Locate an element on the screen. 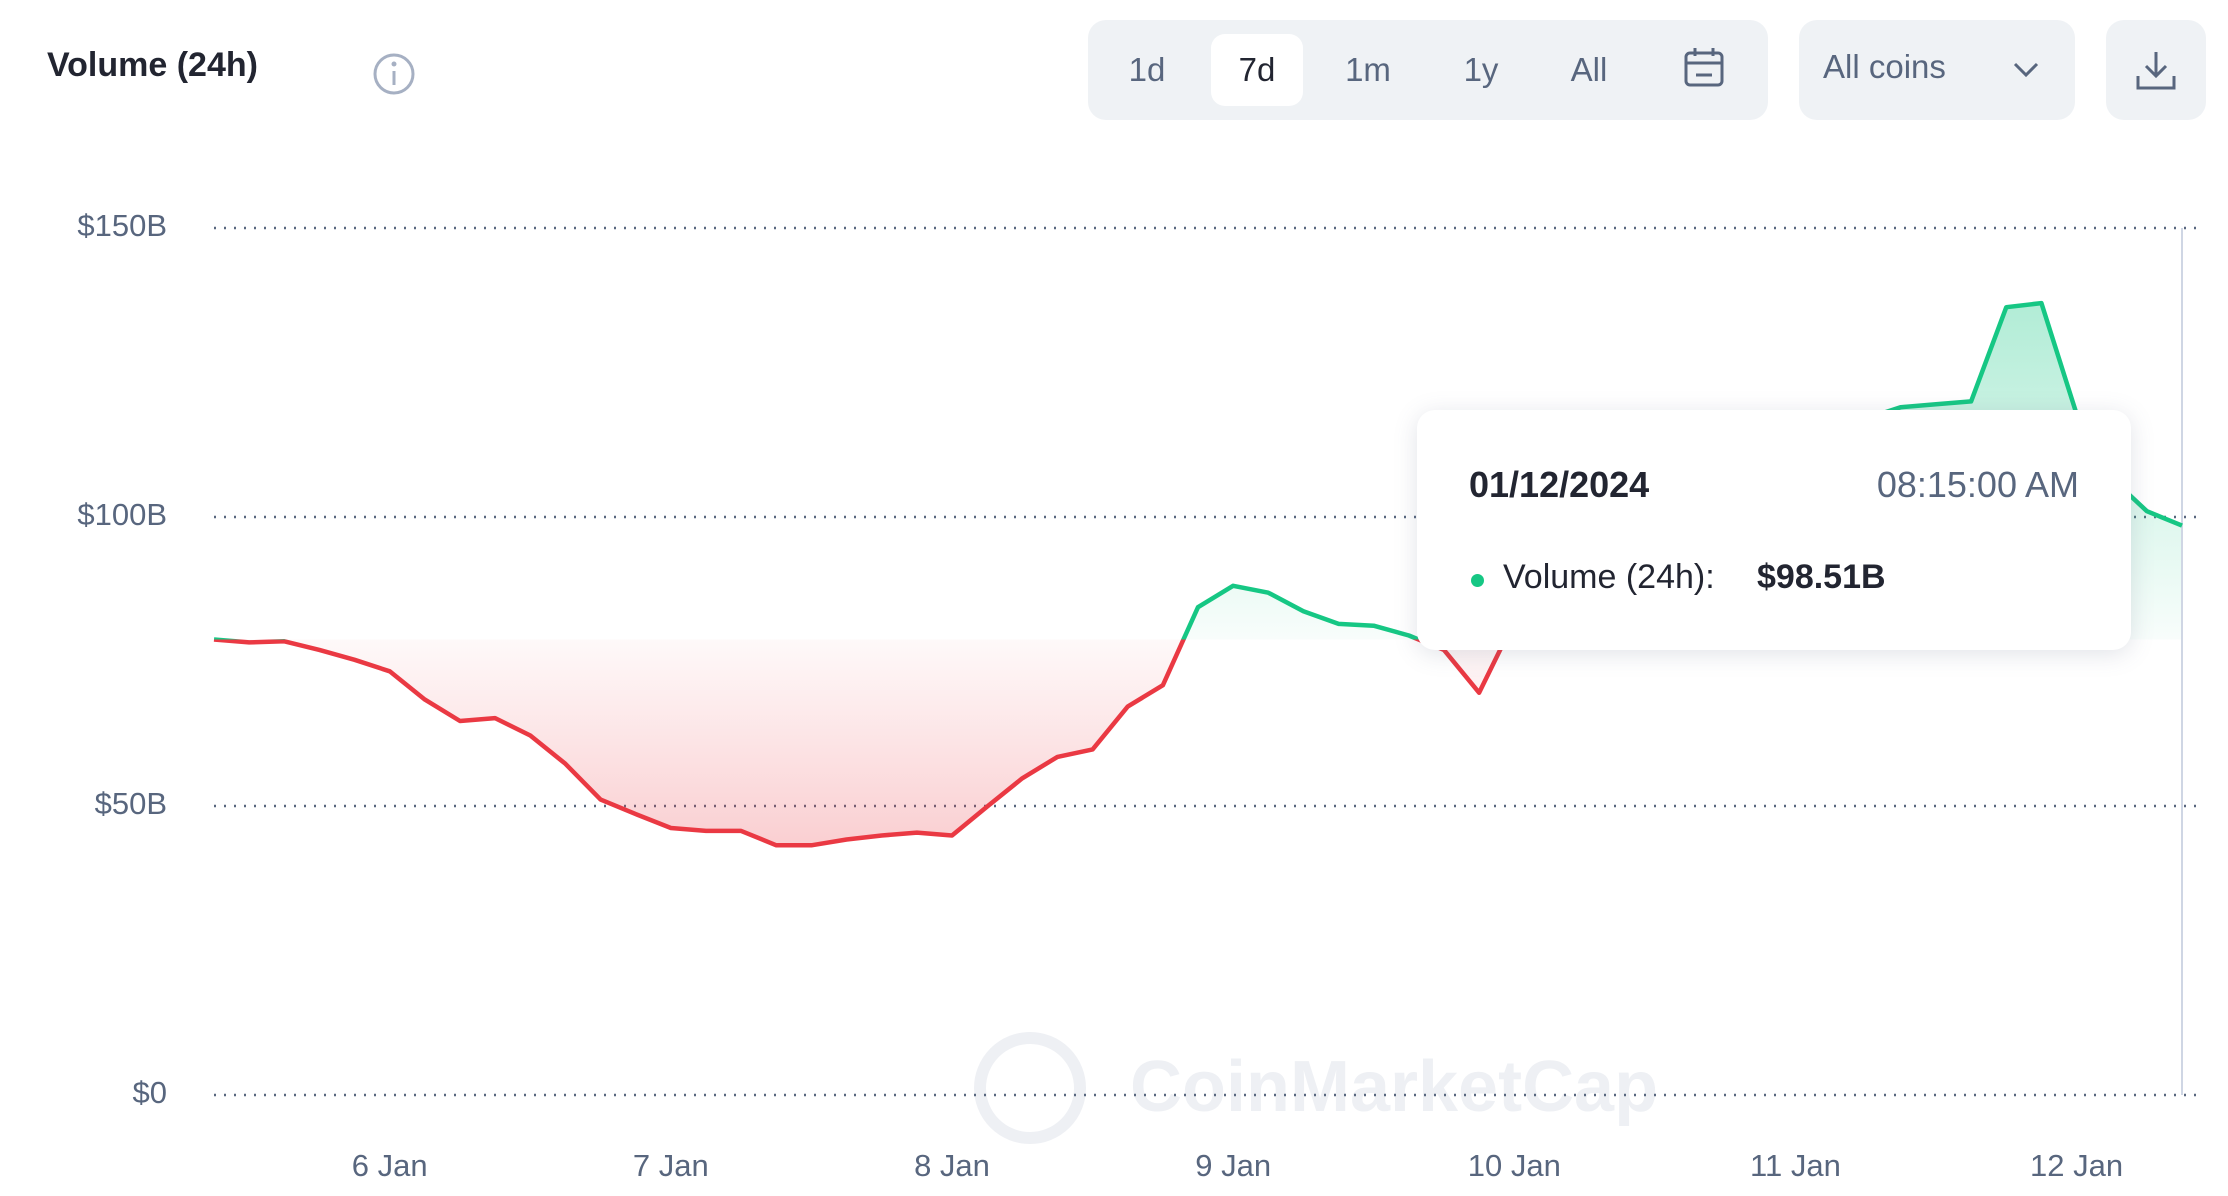 The image size is (2228, 1196). coins-select: All coins is located at coordinates (1937, 70).